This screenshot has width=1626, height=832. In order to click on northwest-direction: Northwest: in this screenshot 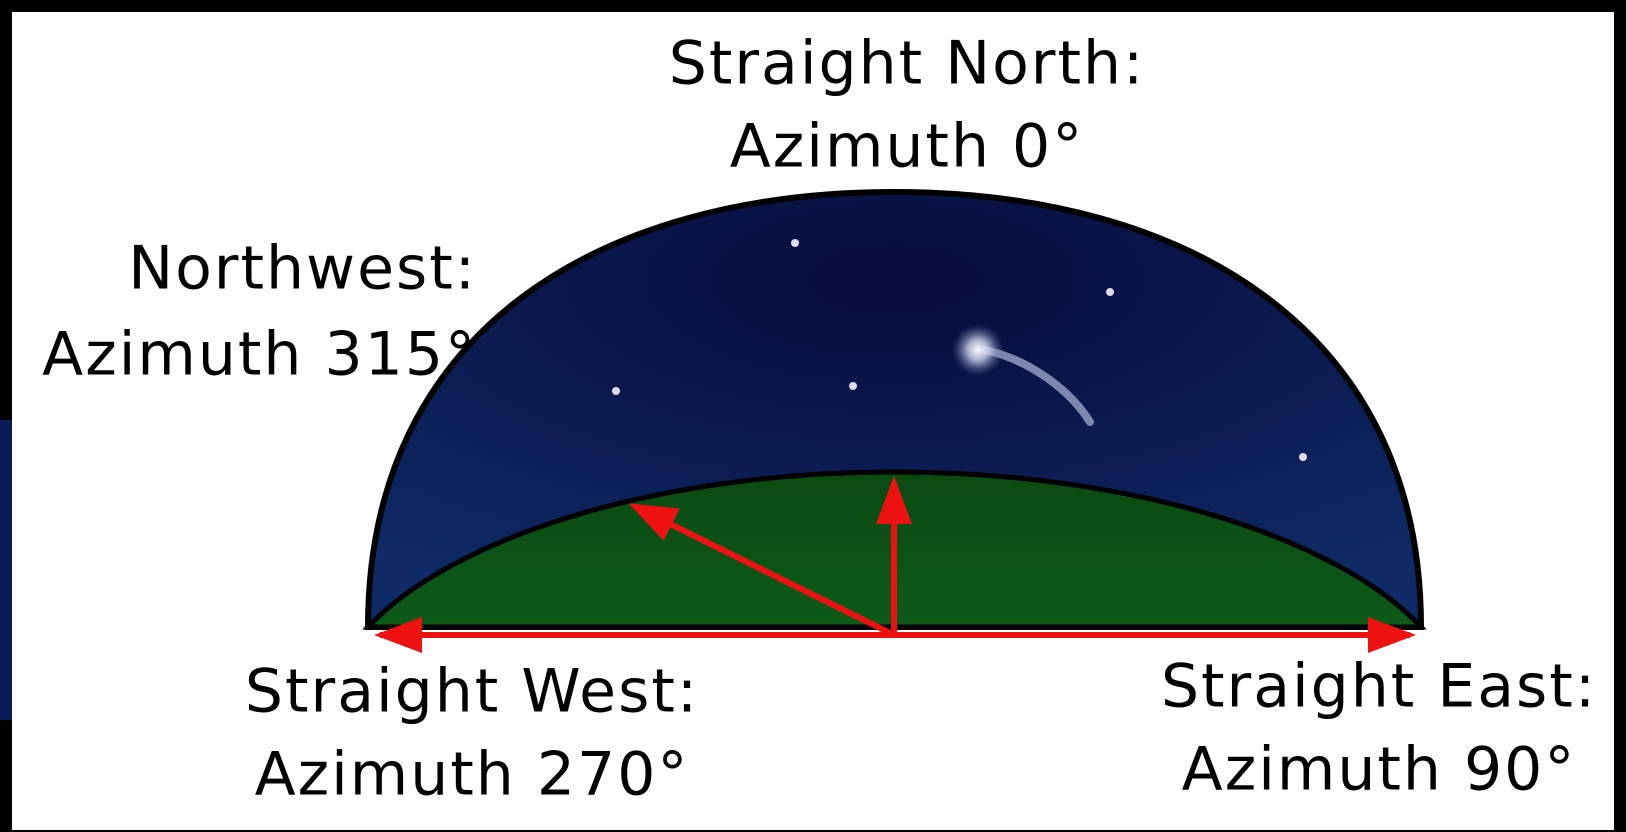, I will do `click(302, 269)`.